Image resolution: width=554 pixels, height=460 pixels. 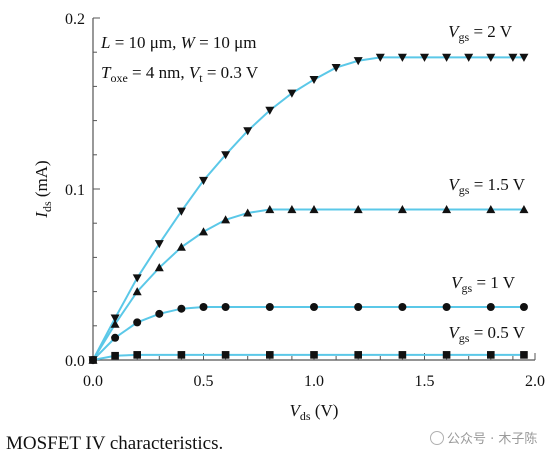 What do you see at coordinates (305, 416) in the screenshot?
I see `x-axis-title-sub: ds` at bounding box center [305, 416].